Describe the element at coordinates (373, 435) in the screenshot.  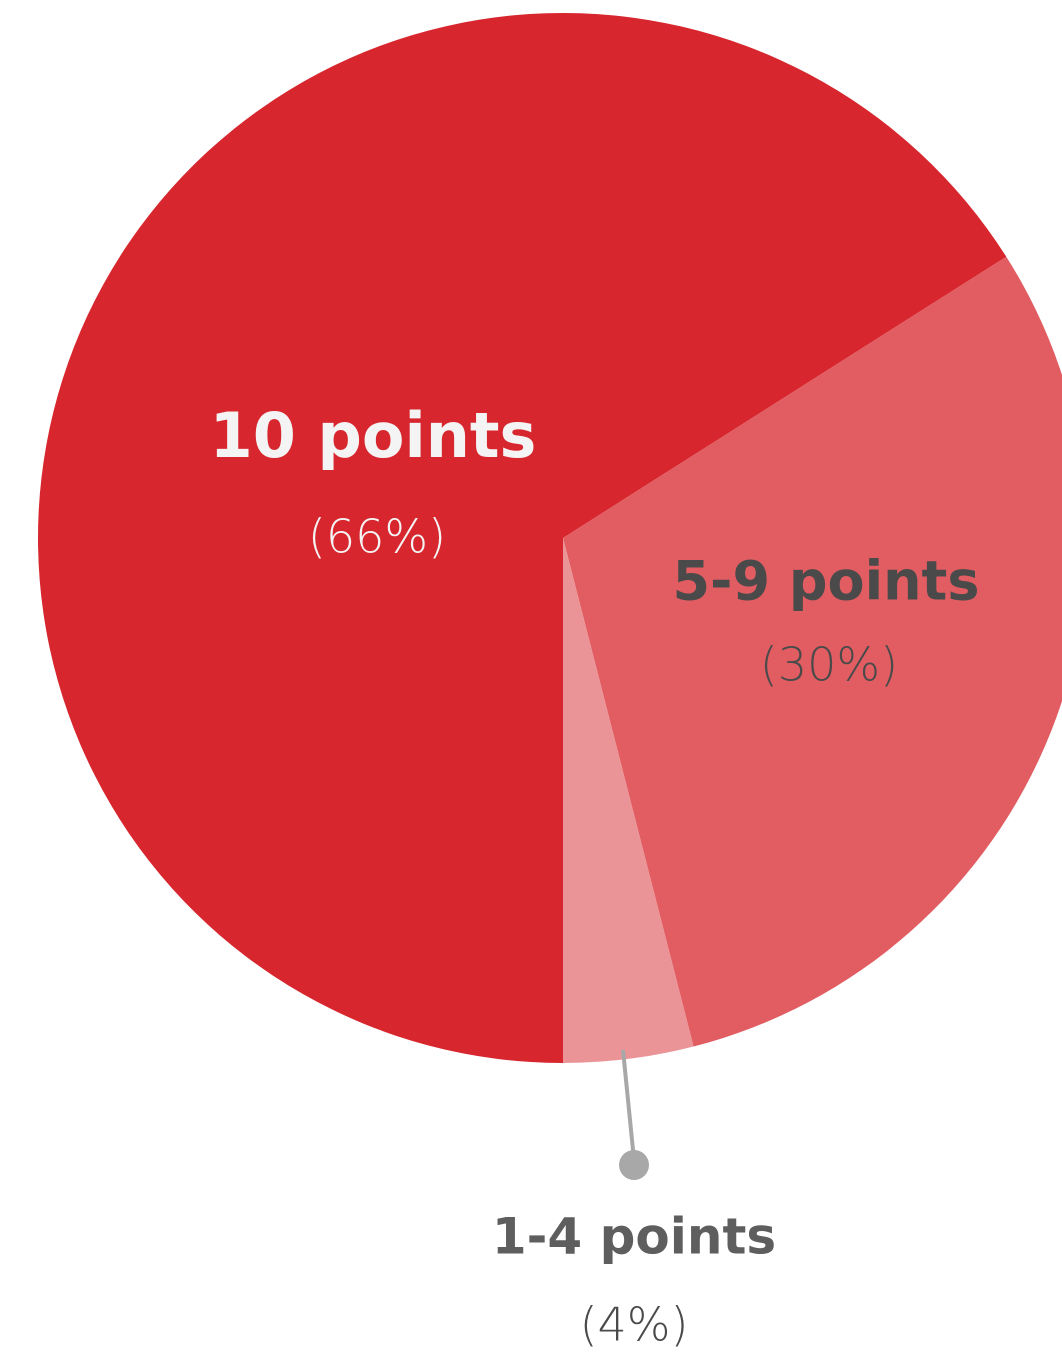
I see `slice-label: 10 points` at that location.